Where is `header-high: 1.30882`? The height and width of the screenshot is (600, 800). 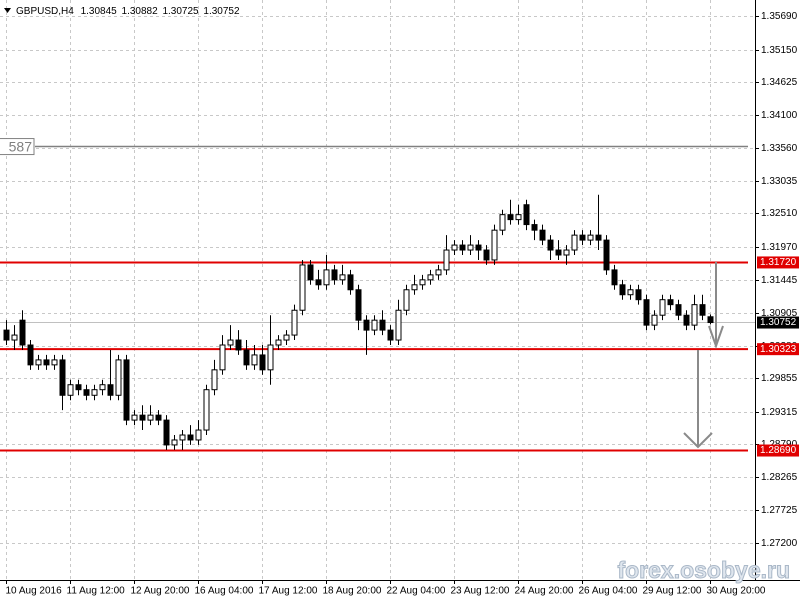 header-high: 1.30882 is located at coordinates (140, 11).